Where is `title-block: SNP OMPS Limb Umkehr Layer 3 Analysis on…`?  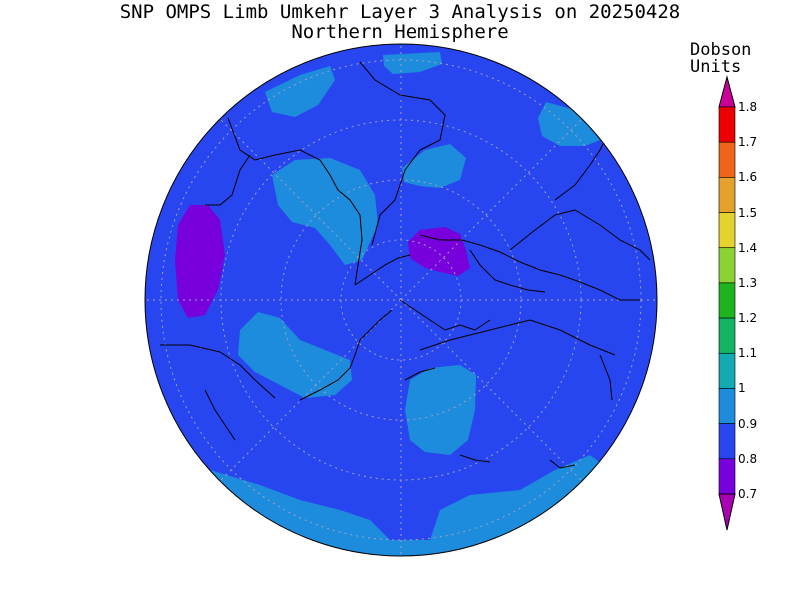 title-block: SNP OMPS Limb Umkehr Layer 3 Analysis on… is located at coordinates (400, 22).